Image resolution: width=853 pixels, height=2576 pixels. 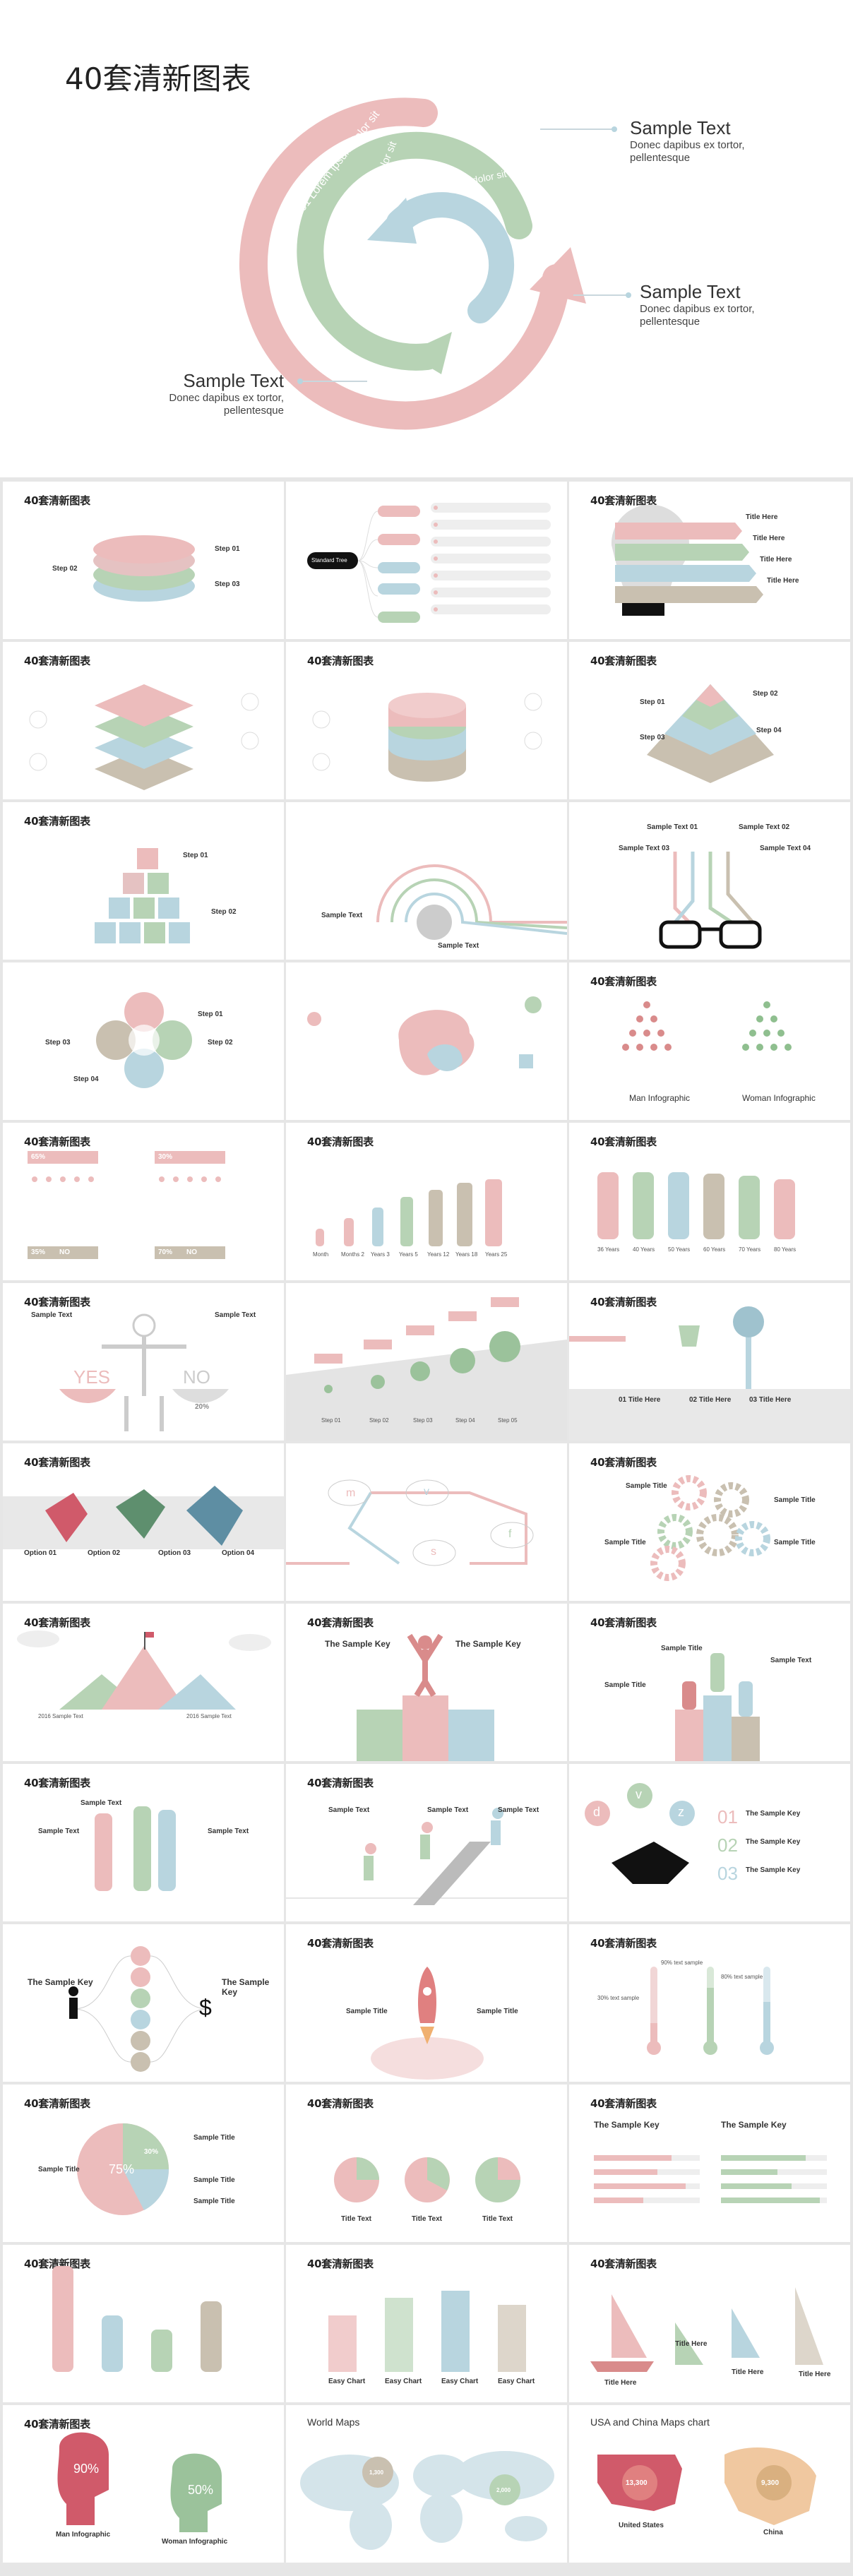 I want to click on outer-arrowhead, so click(x=558, y=275).